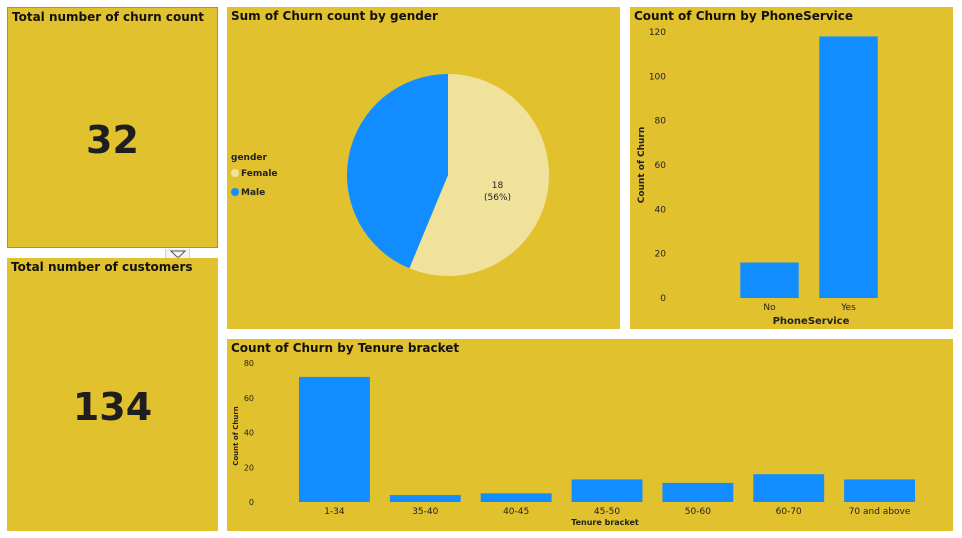 The height and width of the screenshot is (538, 962). I want to click on x-tick-1-34: 1-34, so click(334, 512).